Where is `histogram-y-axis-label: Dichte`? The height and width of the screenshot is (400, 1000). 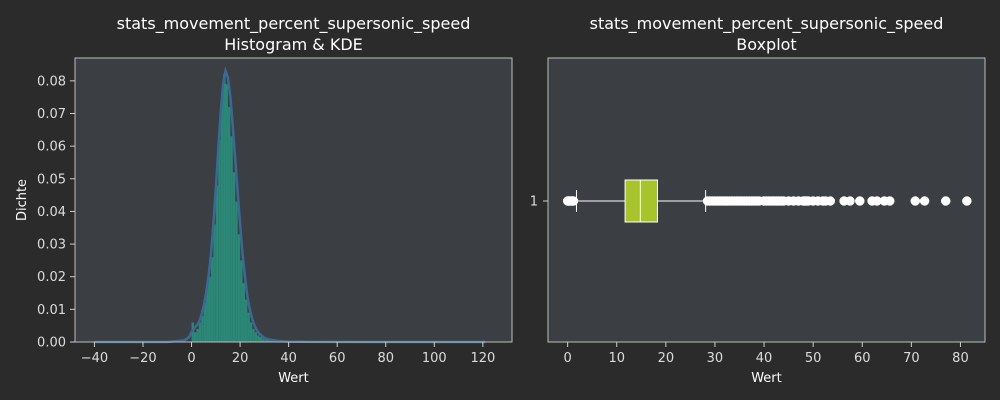 histogram-y-axis-label: Dichte is located at coordinates (22, 200).